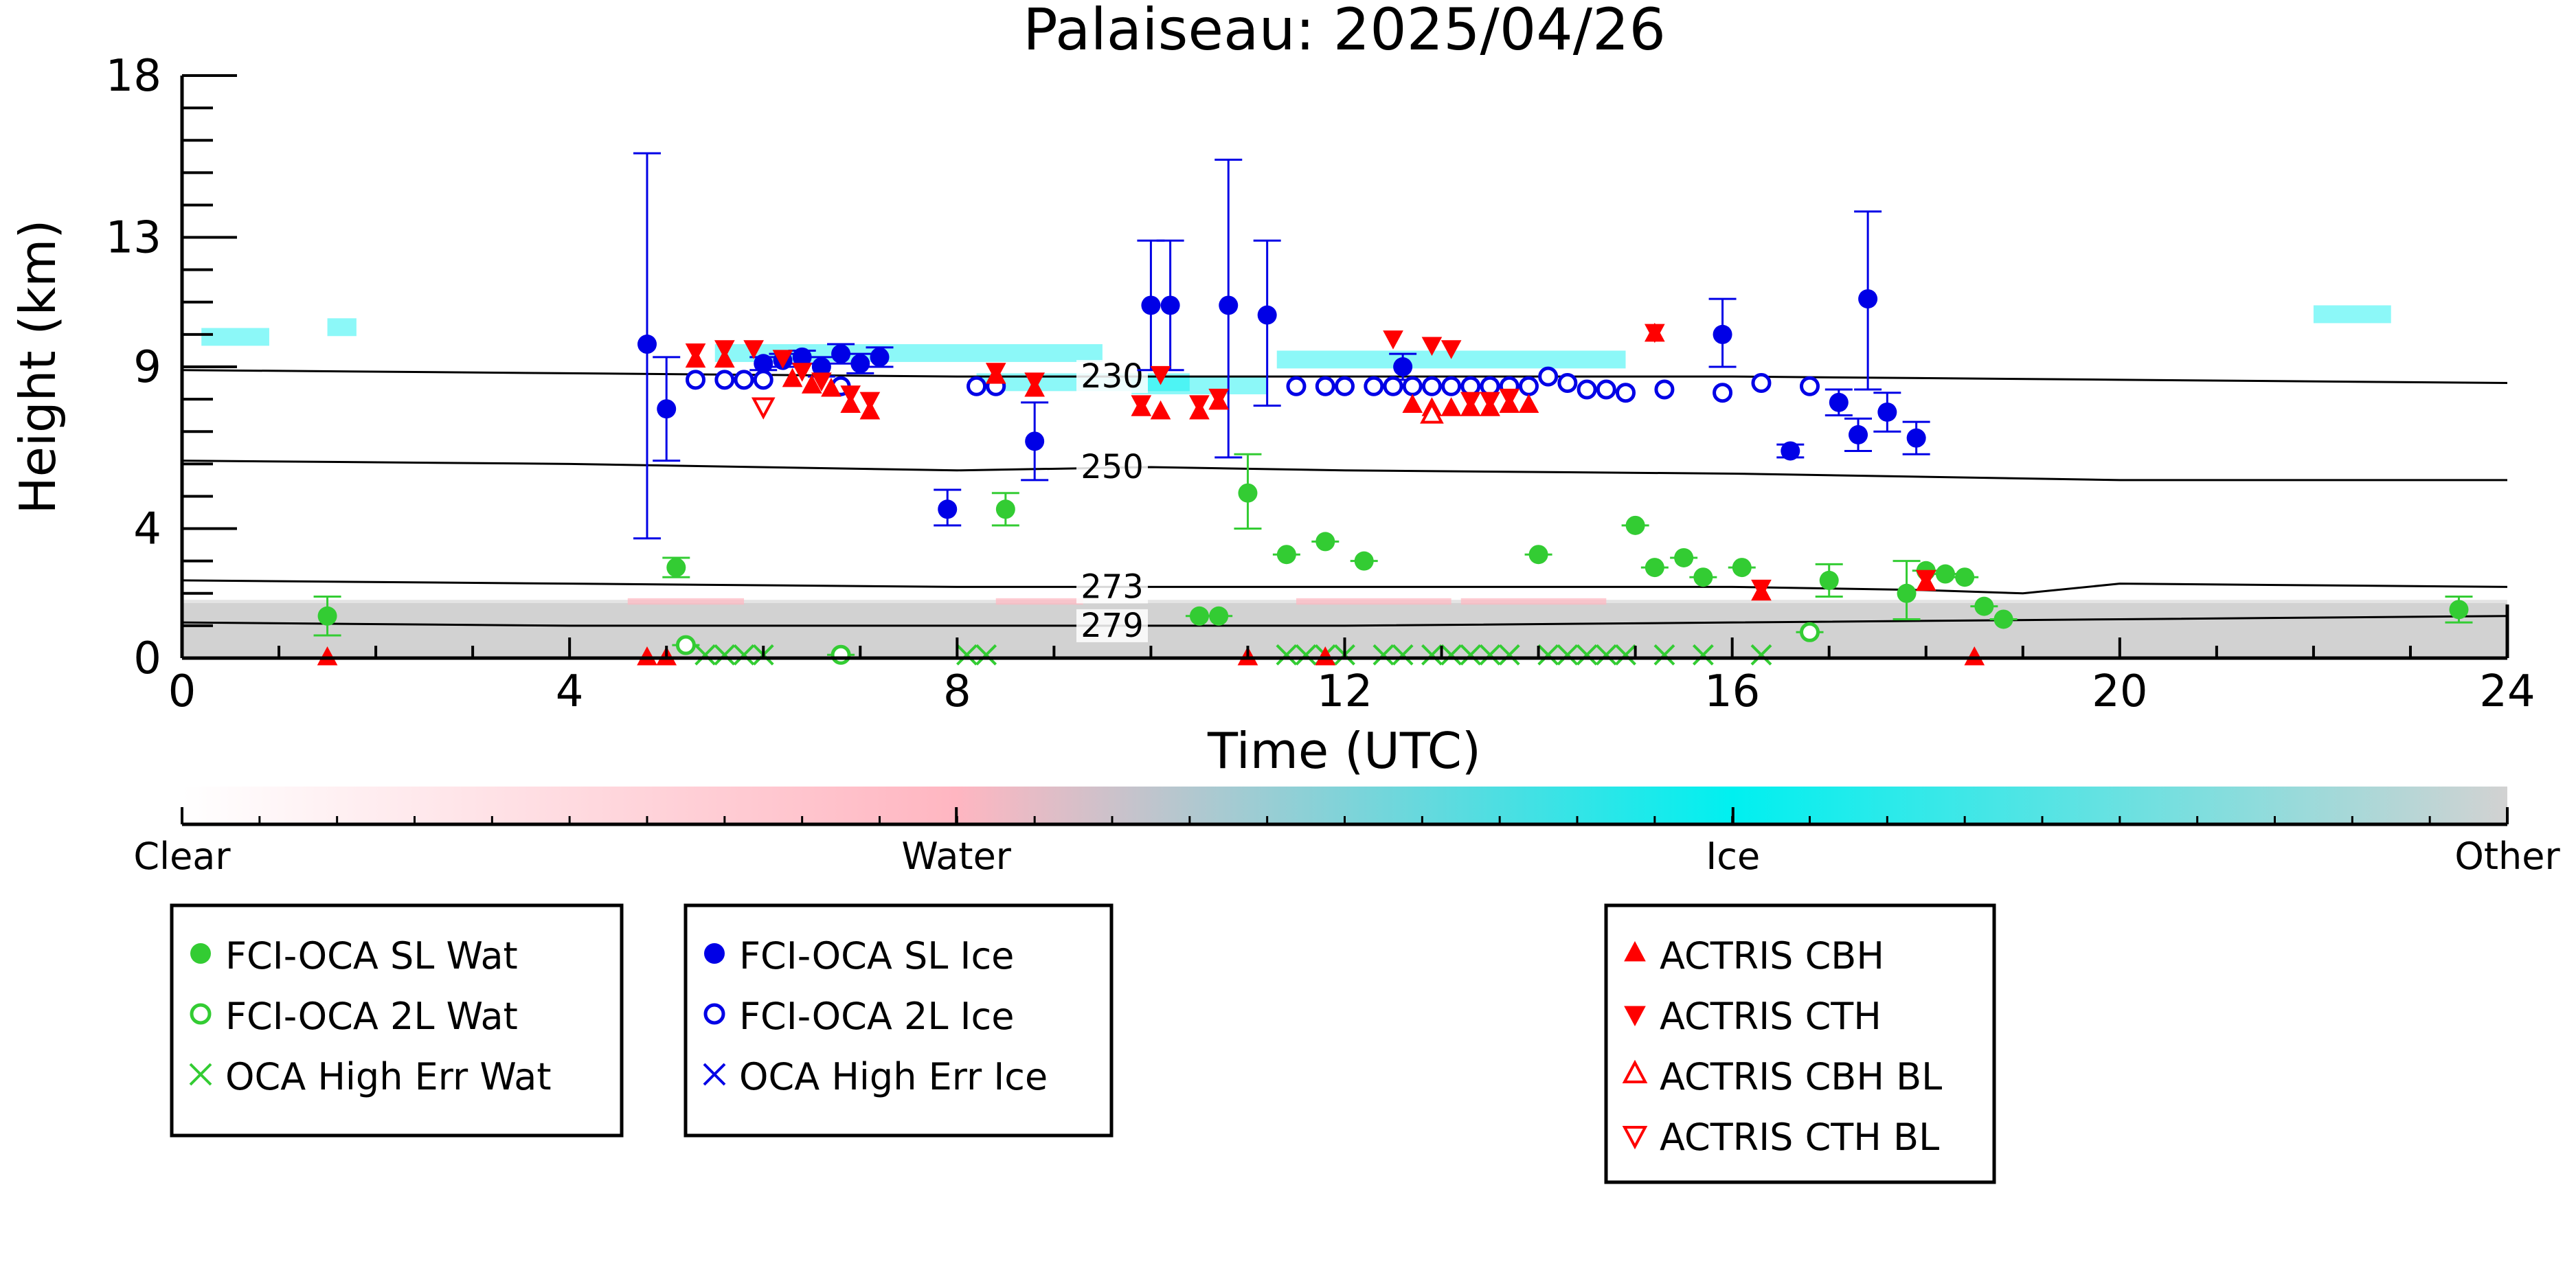  What do you see at coordinates (1112, 376) in the screenshot?
I see `contour-label: 230` at bounding box center [1112, 376].